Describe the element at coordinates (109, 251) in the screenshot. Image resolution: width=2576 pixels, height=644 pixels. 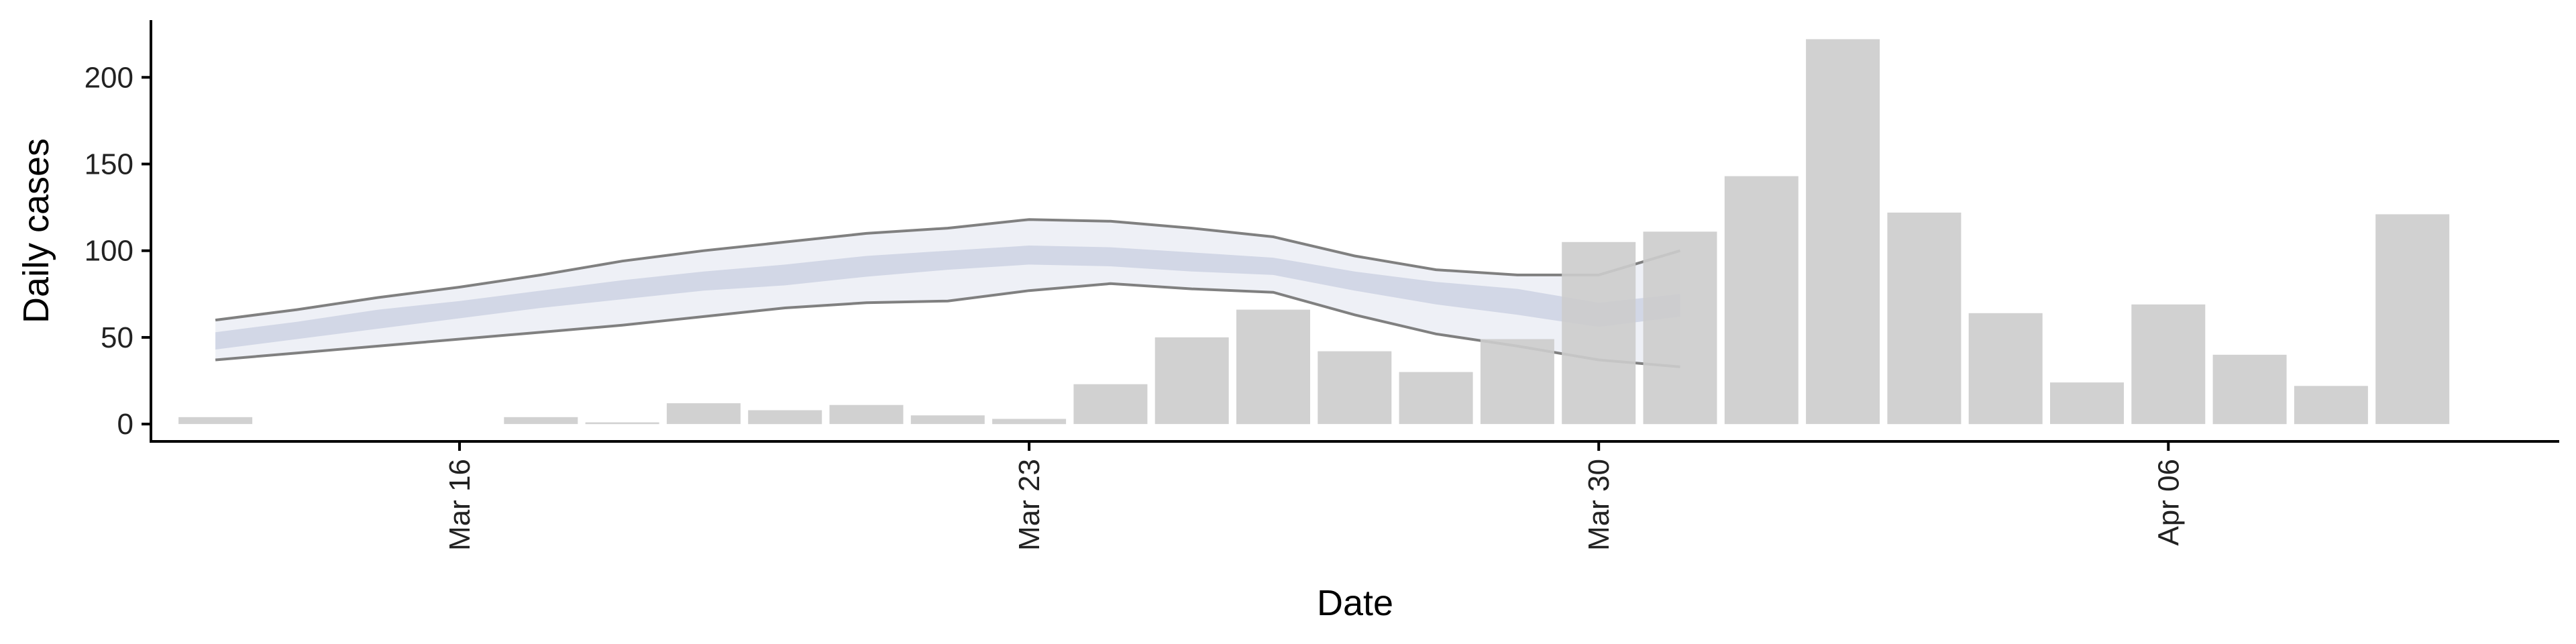
I see `y-tick-label: 100` at that location.